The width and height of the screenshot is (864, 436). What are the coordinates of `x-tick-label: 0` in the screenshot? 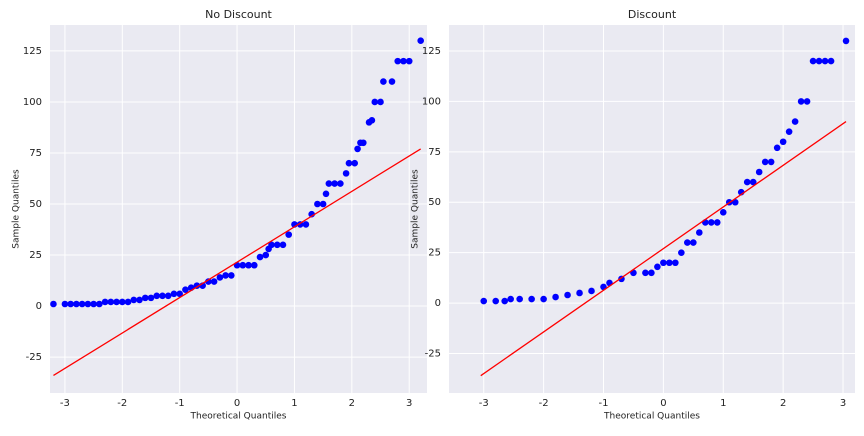 It's located at (663, 403).